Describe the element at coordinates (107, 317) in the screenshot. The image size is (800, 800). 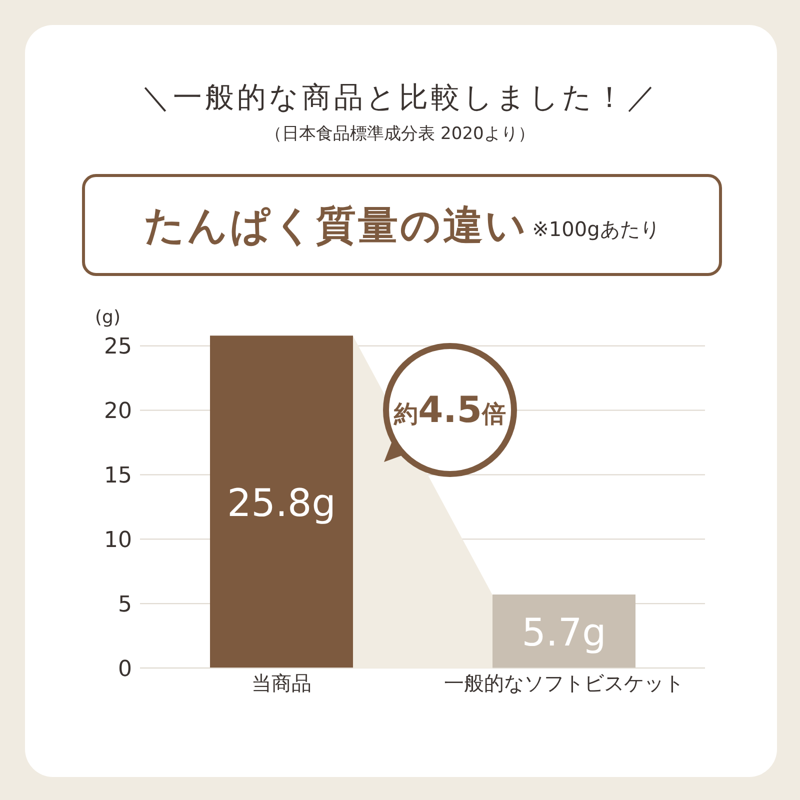
I see `y-axis-title: (g)` at that location.